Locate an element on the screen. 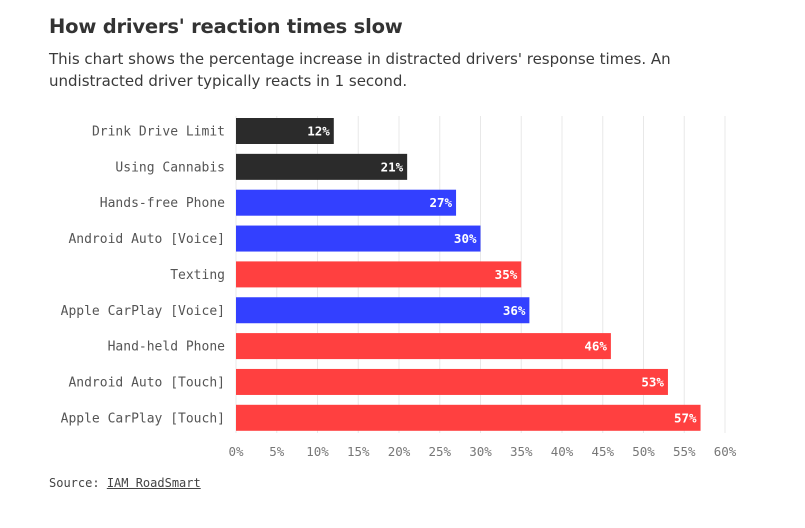 The height and width of the screenshot is (528, 805). x-tick-label: 5% is located at coordinates (277, 451).